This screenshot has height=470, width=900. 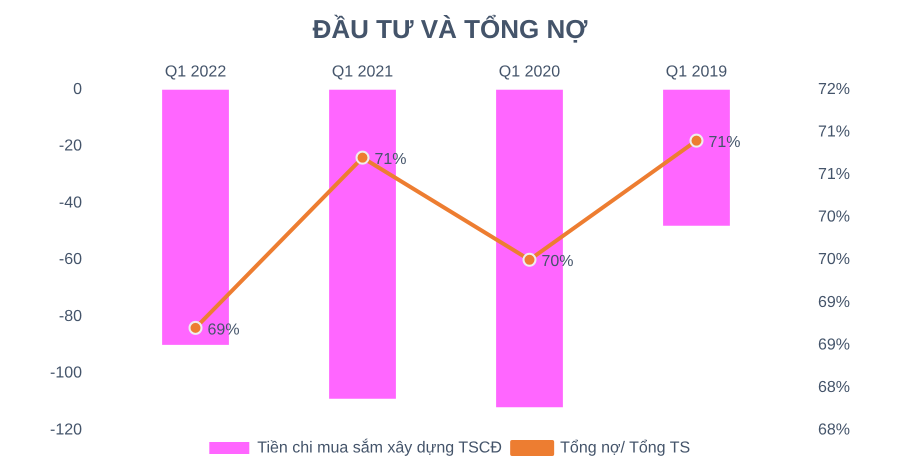 What do you see at coordinates (70, 203) in the screenshot?
I see `y-tick-label: -40` at bounding box center [70, 203].